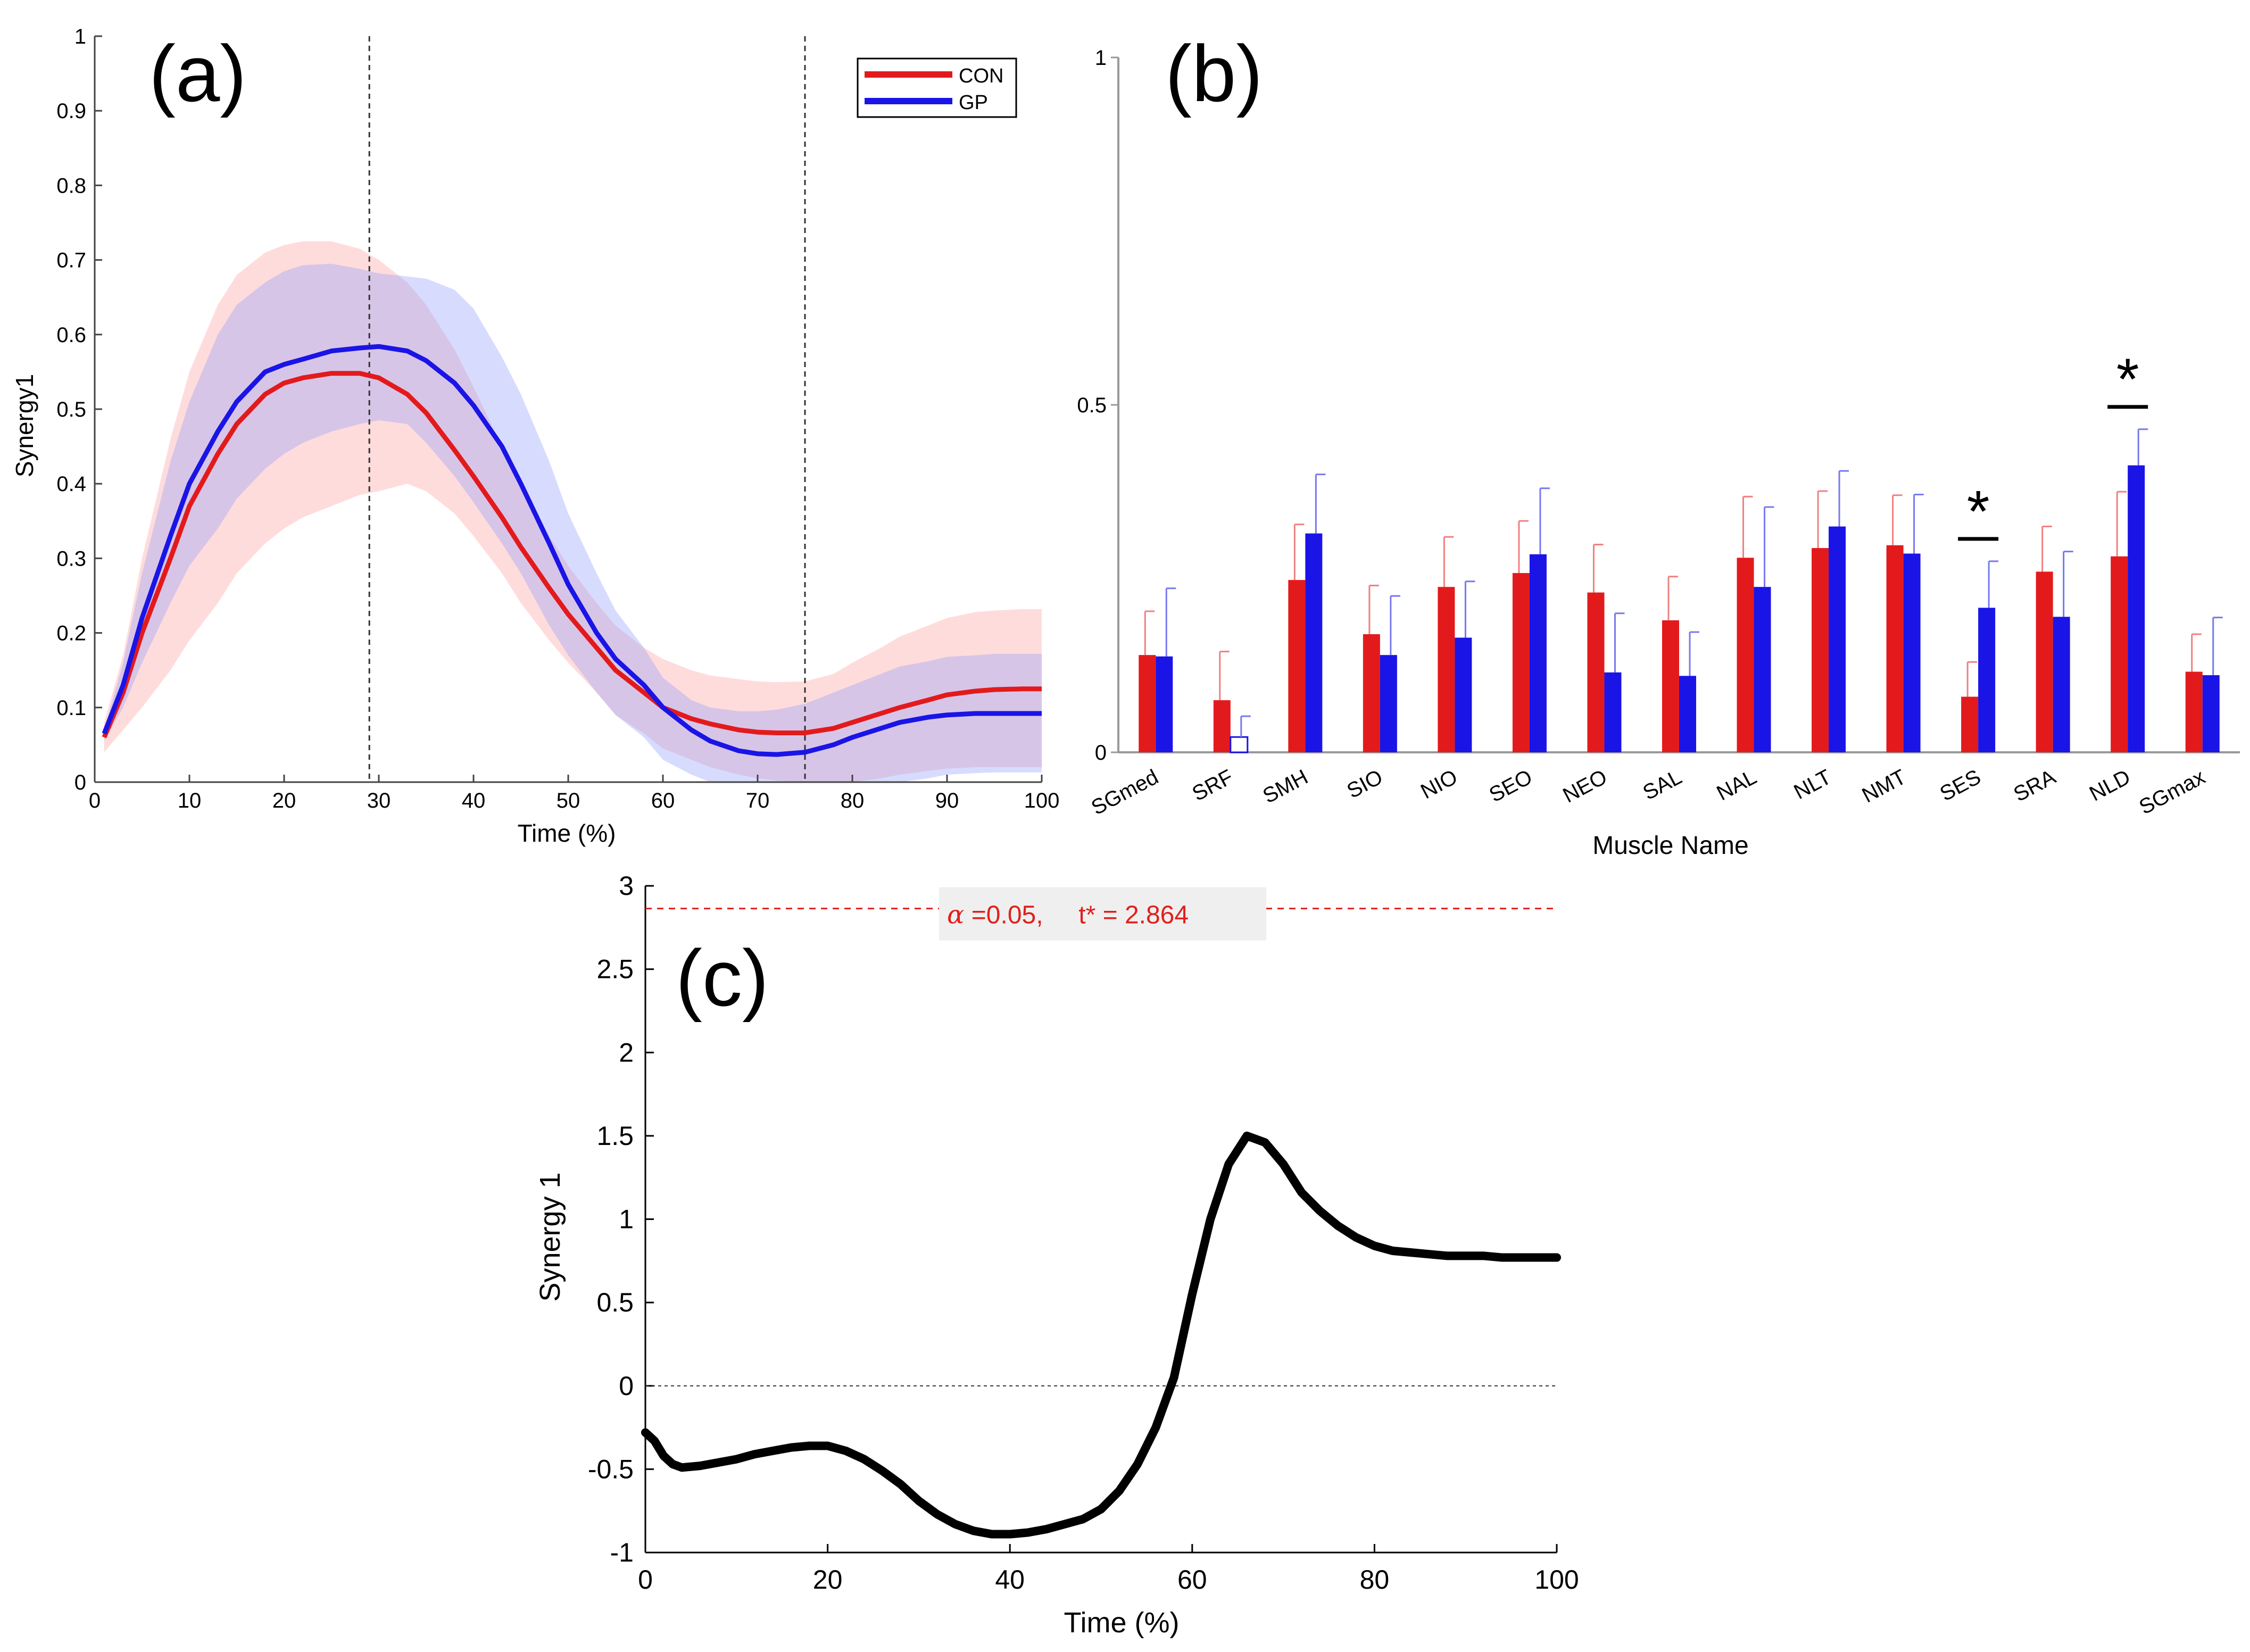 This screenshot has width=2250, height=1652. Describe the element at coordinates (2211, 713) in the screenshot. I see `panel-b-bar-sgmax-gp` at that location.